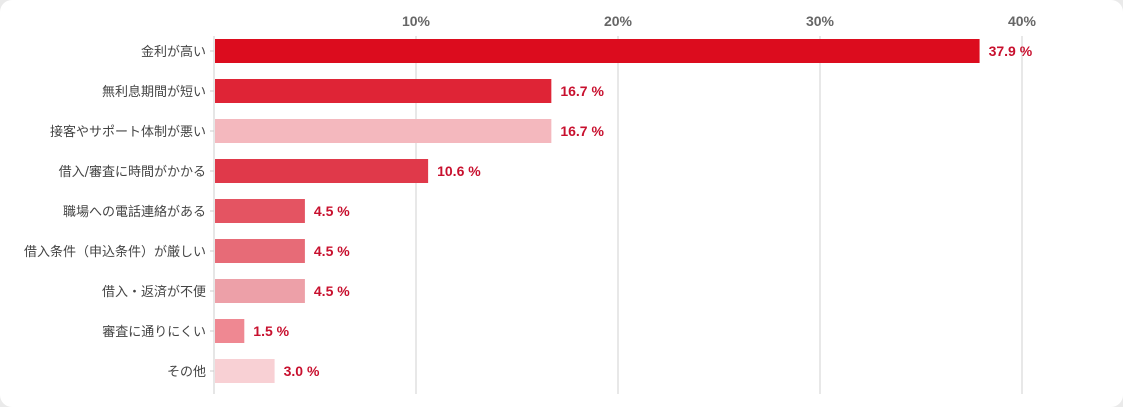 The image size is (1123, 407). I want to click on category-label: 金利が高い, so click(173, 52).